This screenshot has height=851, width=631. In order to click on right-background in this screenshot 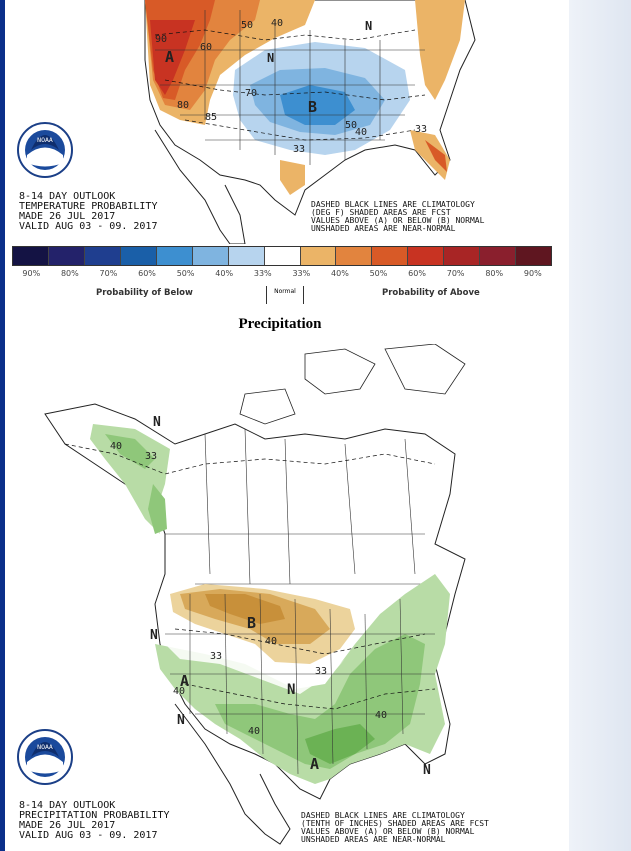, I will do `click(600, 425)`.